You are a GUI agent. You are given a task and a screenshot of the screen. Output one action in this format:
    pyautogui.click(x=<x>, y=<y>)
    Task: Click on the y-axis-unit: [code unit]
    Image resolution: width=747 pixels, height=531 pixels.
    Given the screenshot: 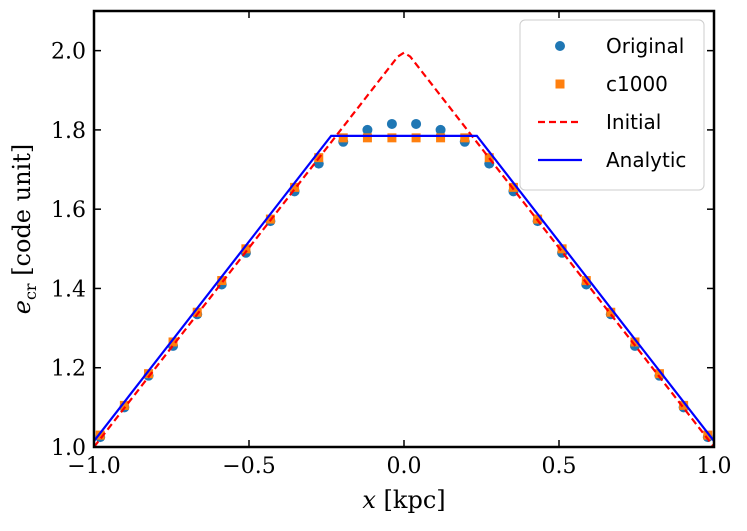 What is the action you would take?
    pyautogui.click(x=22, y=214)
    